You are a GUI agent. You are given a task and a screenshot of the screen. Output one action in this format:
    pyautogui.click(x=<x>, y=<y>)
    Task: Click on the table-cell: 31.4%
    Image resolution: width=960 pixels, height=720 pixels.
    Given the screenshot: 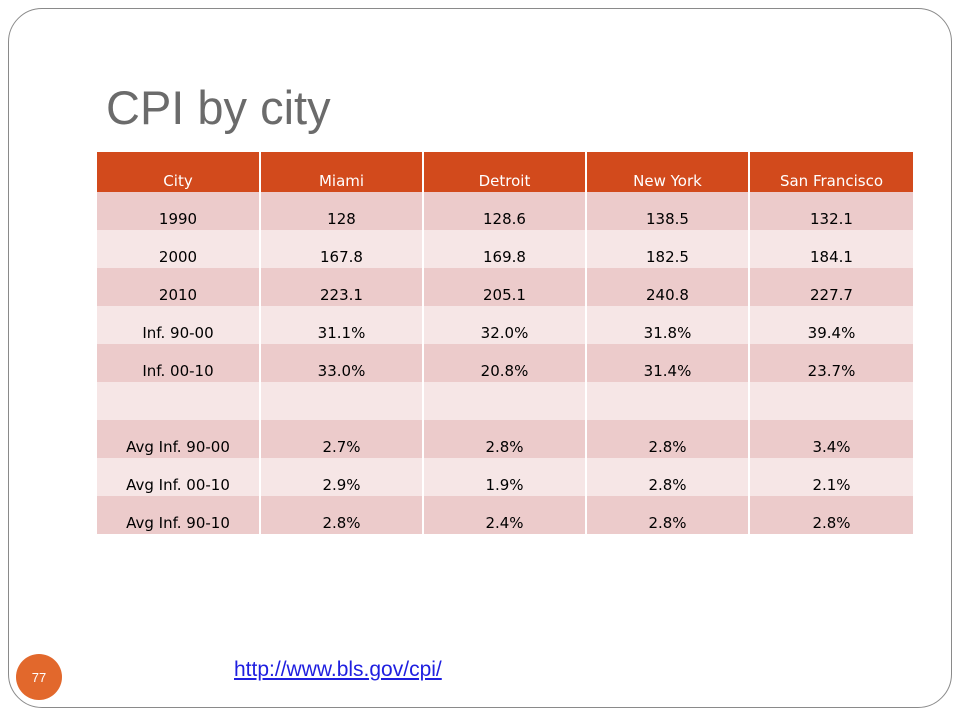 What is the action you would take?
    pyautogui.click(x=667, y=363)
    